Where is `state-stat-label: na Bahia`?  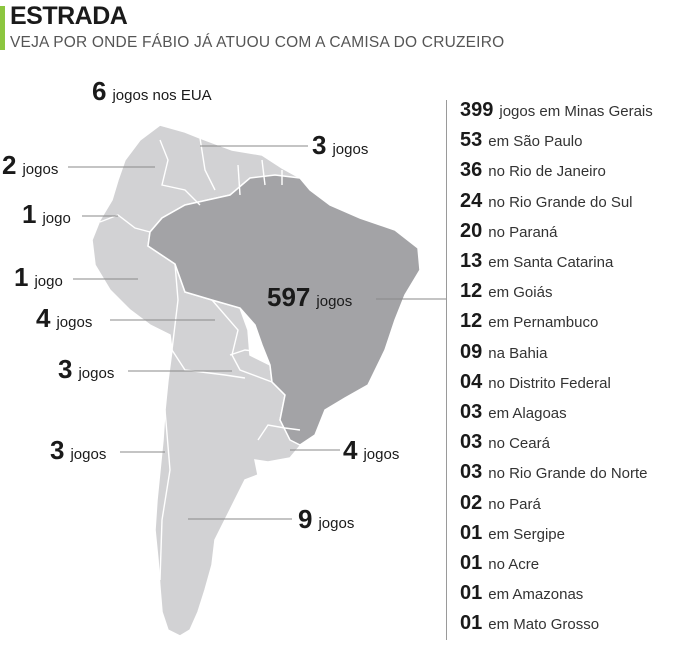 state-stat-label: na Bahia is located at coordinates (518, 353).